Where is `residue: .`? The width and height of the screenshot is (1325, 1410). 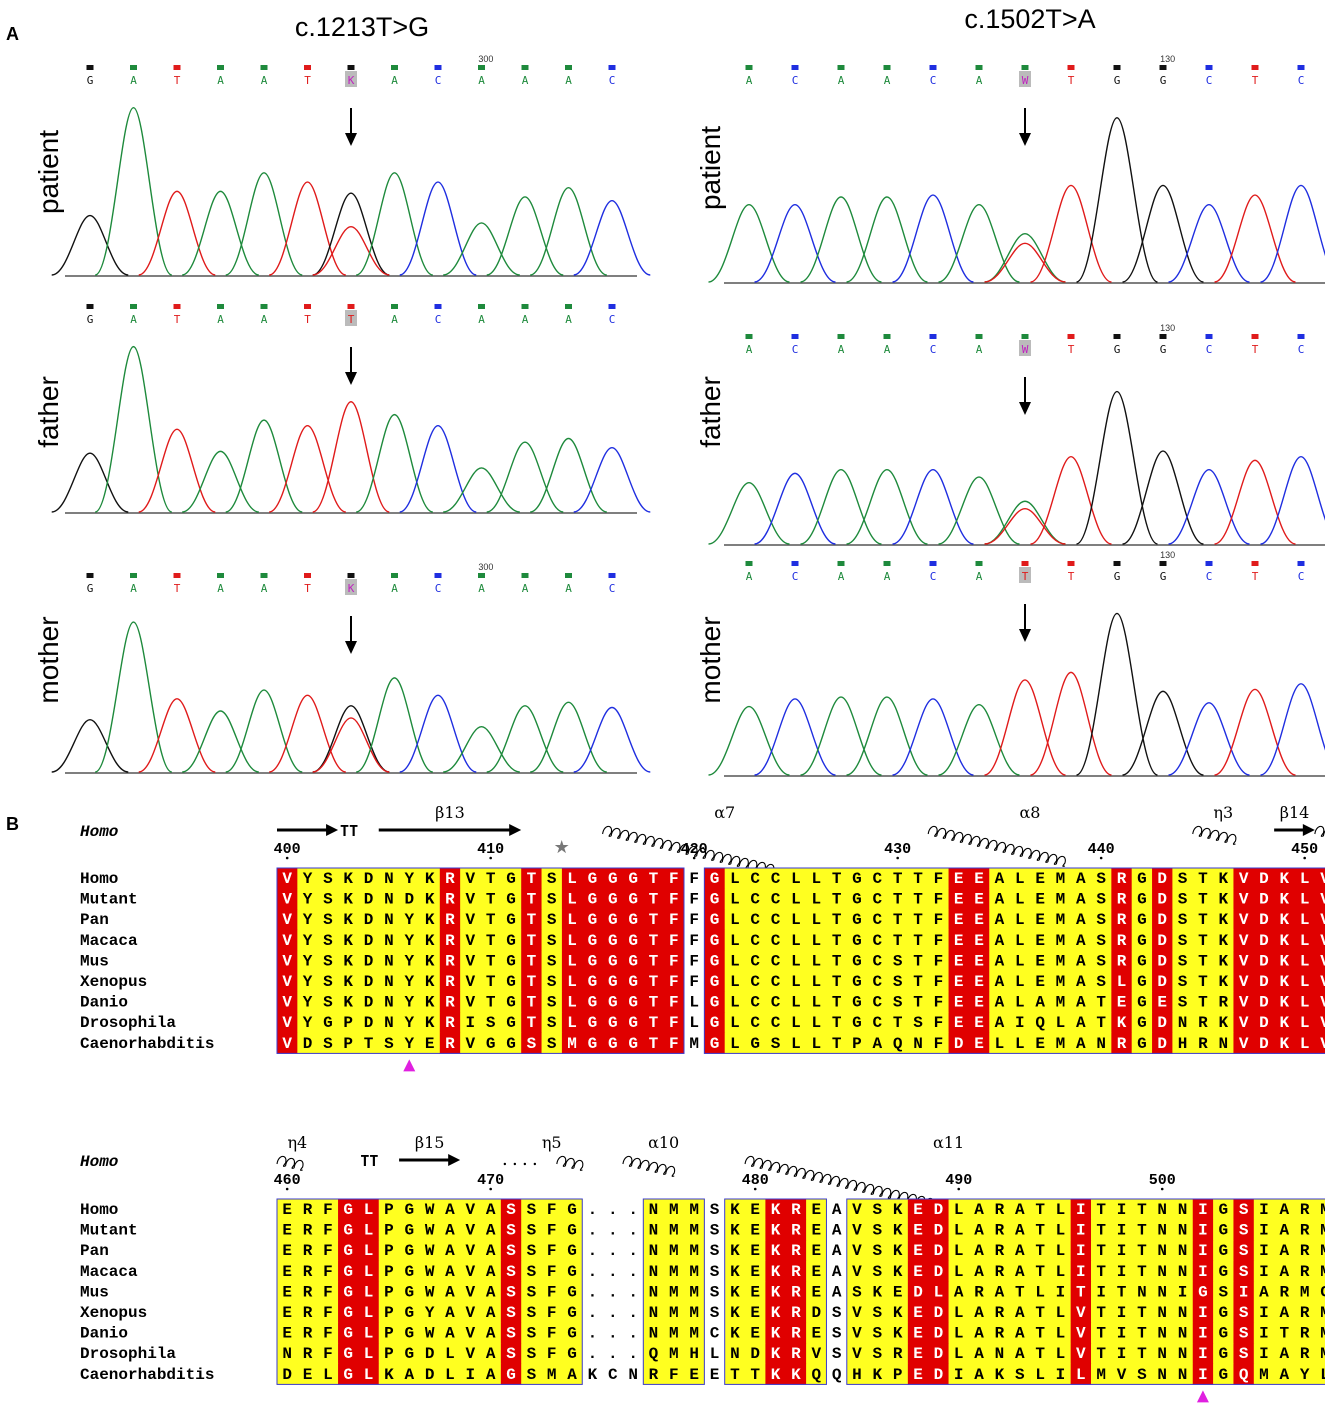 residue: . is located at coordinates (593, 1210).